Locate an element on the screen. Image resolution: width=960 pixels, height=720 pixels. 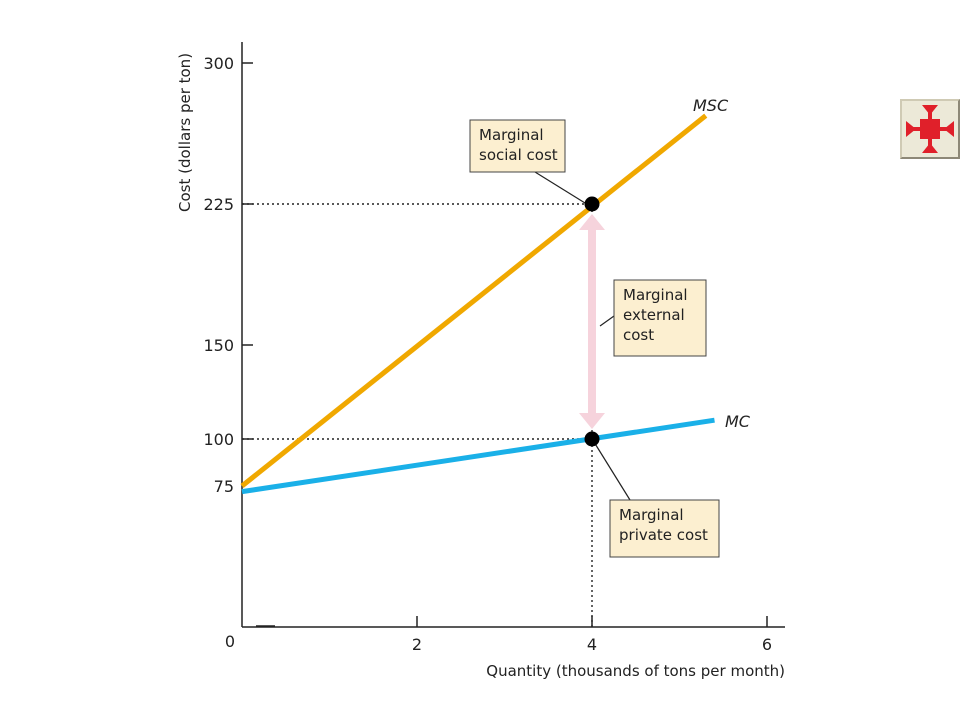
y-tick-label: 300 is located at coordinates (218, 63).